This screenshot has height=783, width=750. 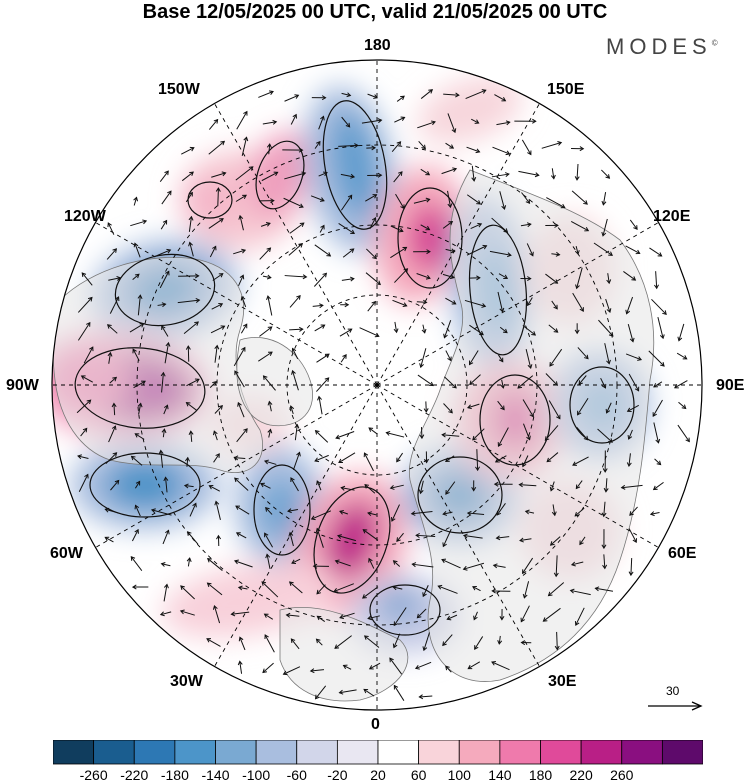 I want to click on vector-scale-arrow, so click(x=675, y=706).